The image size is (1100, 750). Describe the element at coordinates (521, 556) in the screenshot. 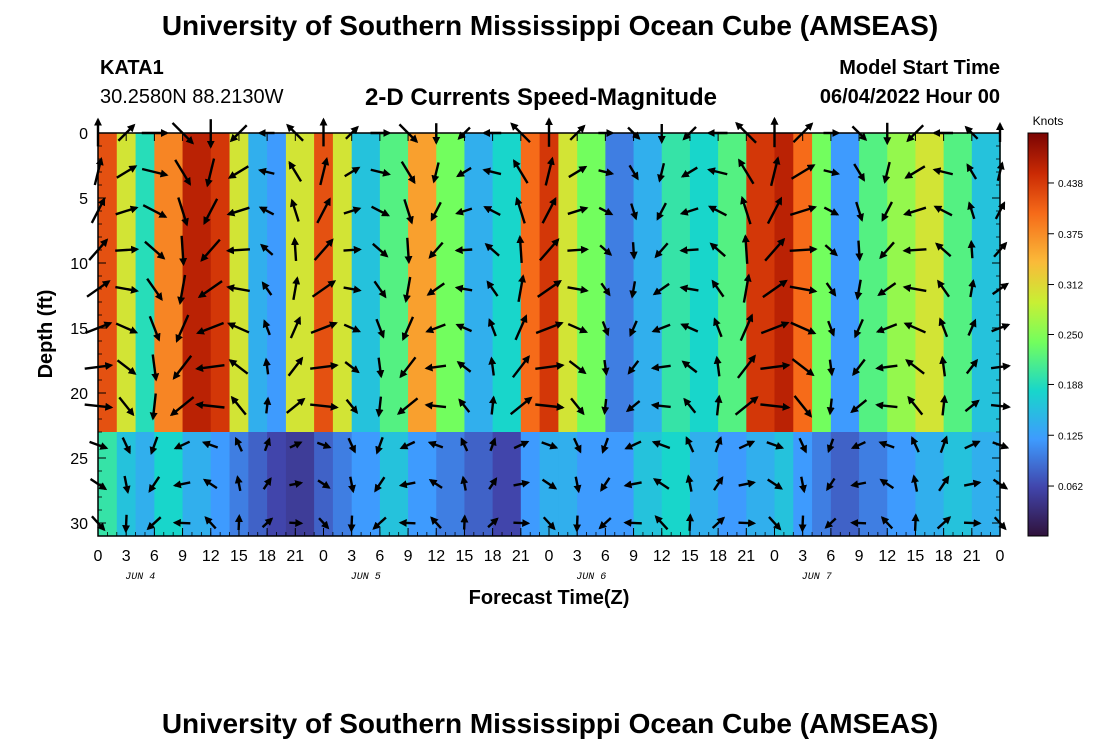

I see `x-tick-label: 21` at that location.